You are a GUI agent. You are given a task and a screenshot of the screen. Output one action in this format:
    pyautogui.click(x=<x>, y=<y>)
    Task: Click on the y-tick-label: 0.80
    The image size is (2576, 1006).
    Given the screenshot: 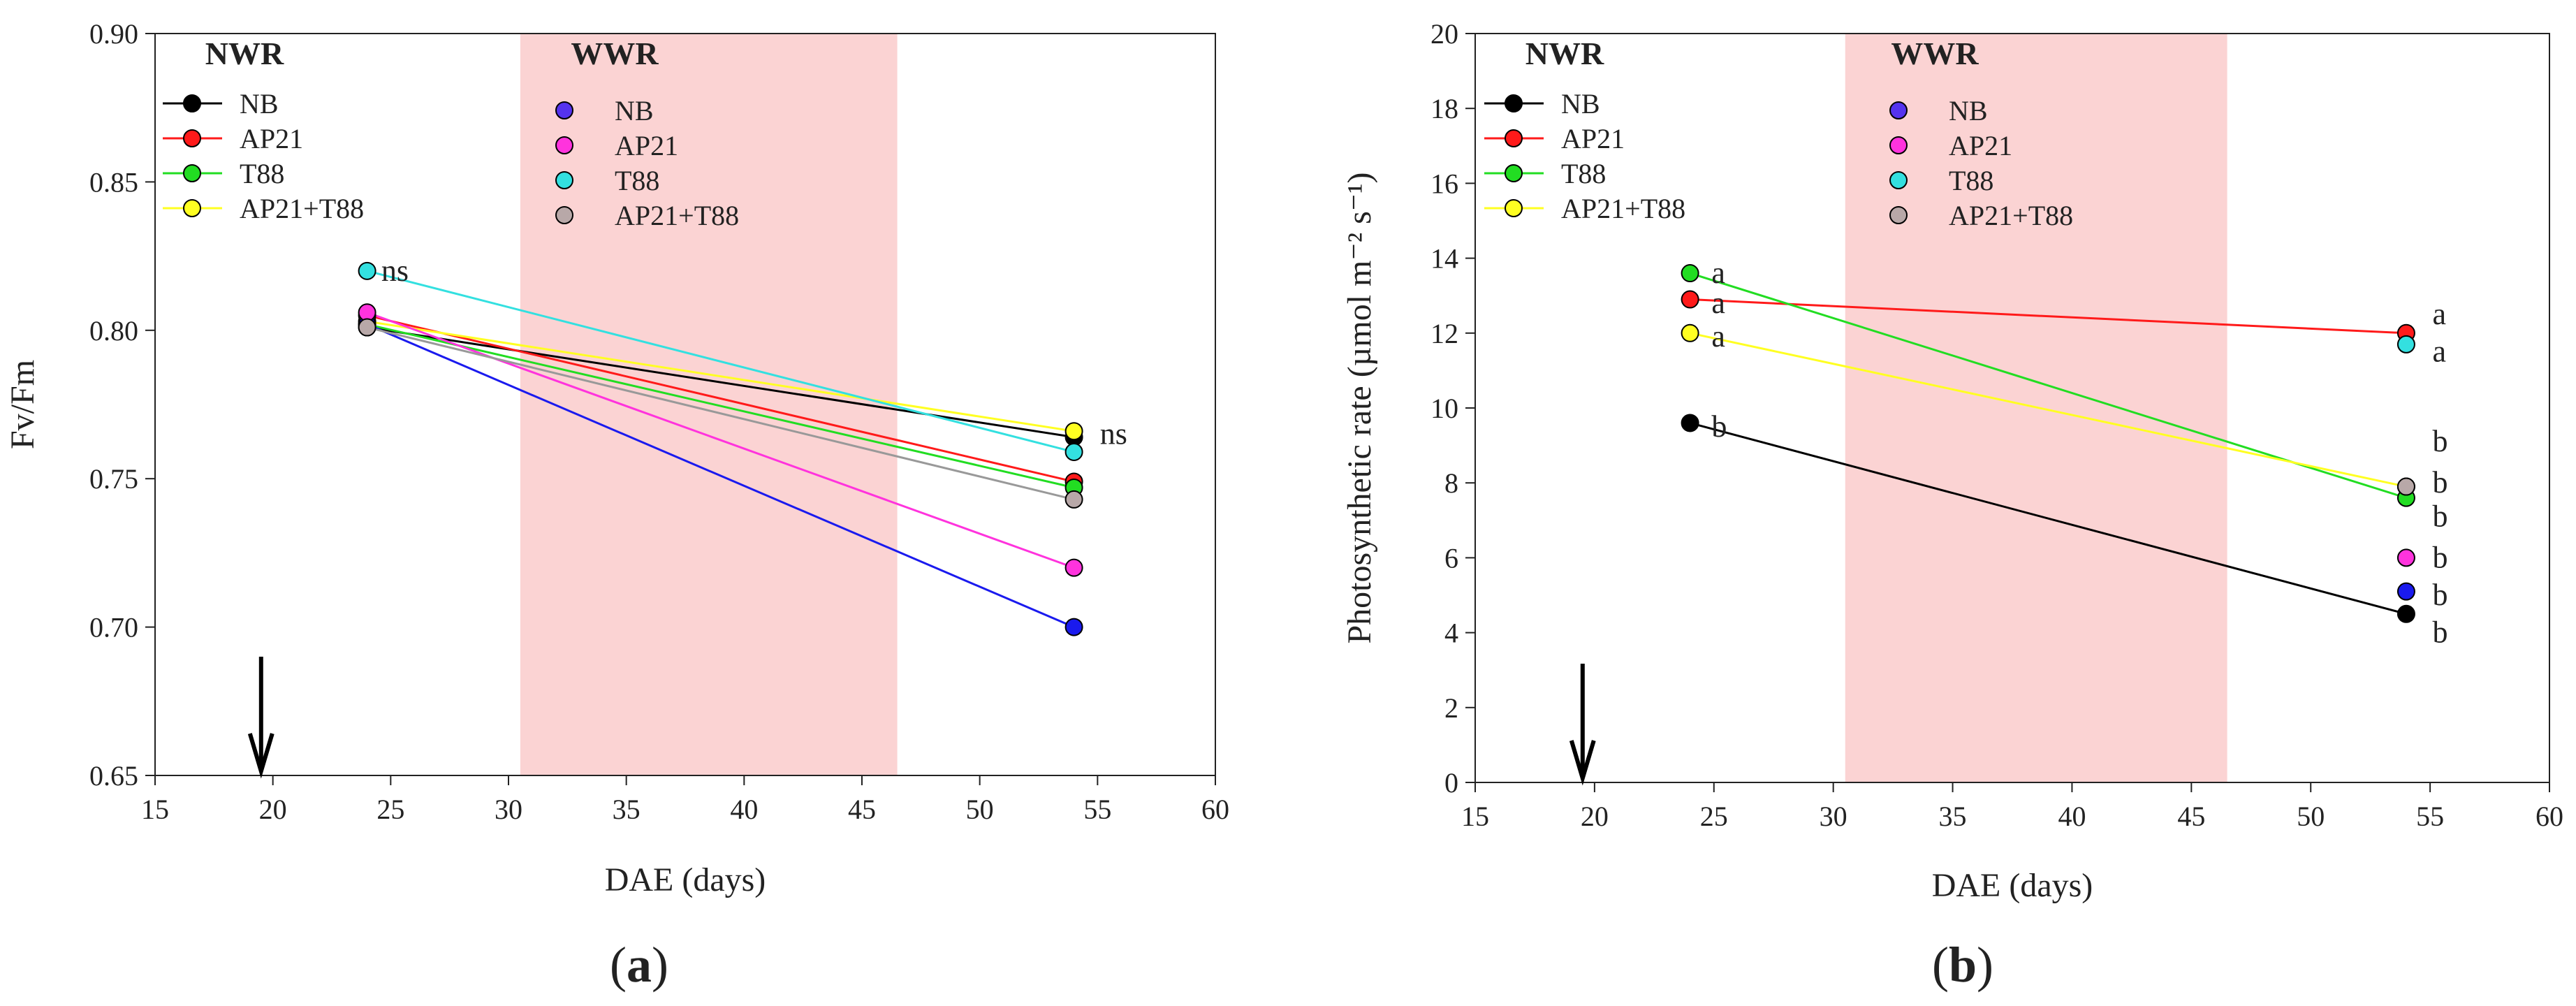 What is the action you would take?
    pyautogui.click(x=113, y=331)
    